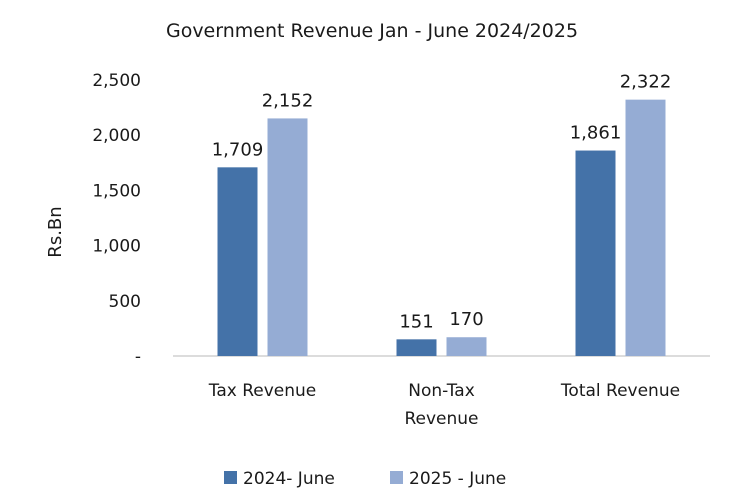 The width and height of the screenshot is (750, 504). Describe the element at coordinates (138, 357) in the screenshot. I see `y-tick-label: -` at that location.